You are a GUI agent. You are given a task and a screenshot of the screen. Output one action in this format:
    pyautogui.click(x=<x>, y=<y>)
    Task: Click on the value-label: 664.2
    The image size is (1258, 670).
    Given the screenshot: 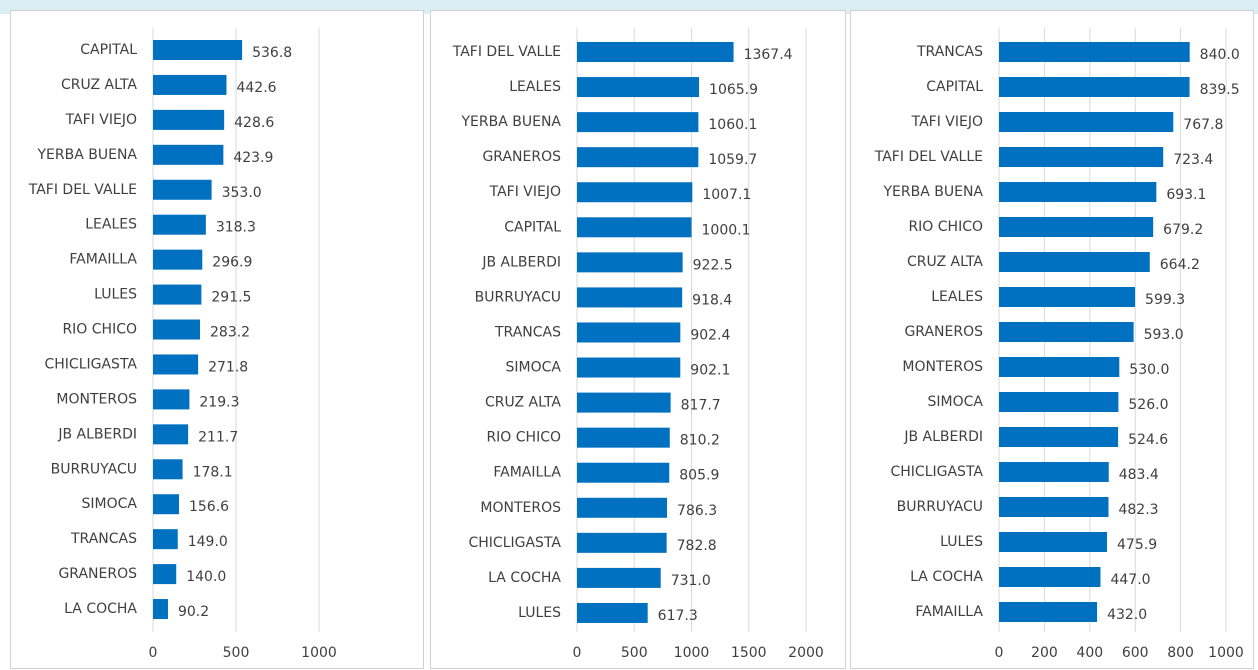 What is the action you would take?
    pyautogui.click(x=1180, y=265)
    